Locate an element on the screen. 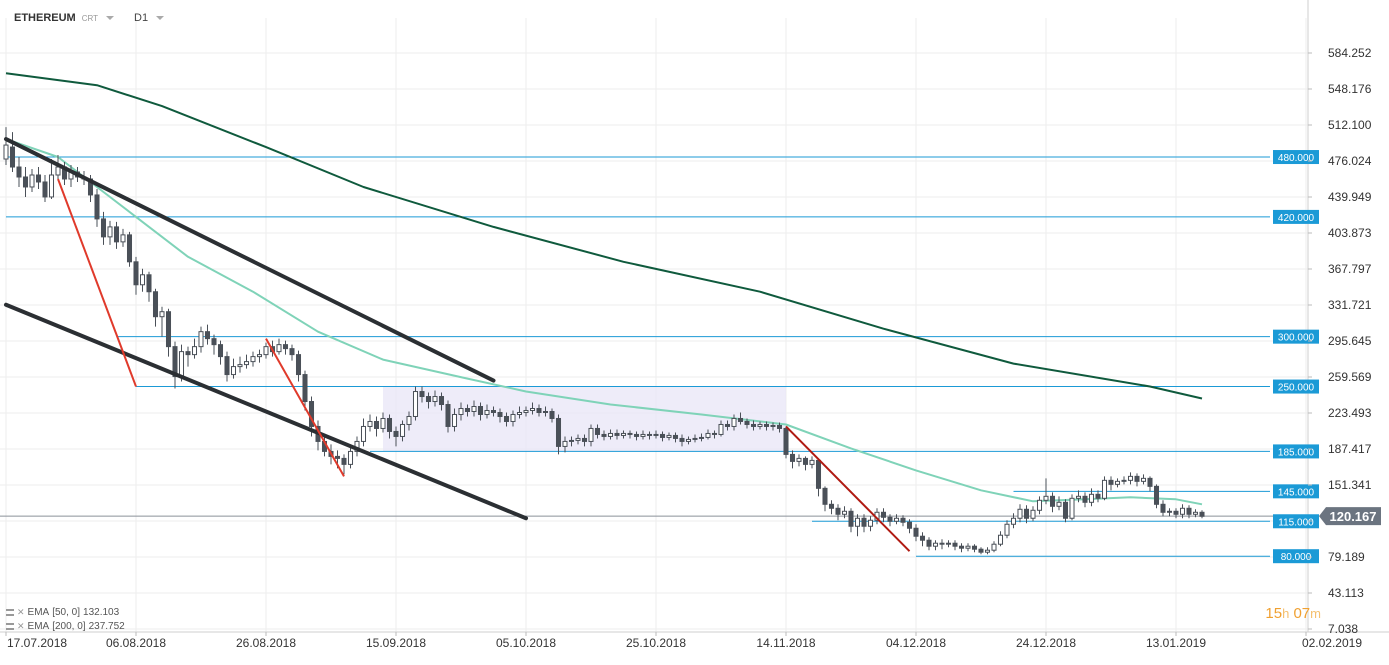 Image resolution: width=1389 pixels, height=665 pixels. x-tick-label: 25.10.2018 is located at coordinates (656, 643).